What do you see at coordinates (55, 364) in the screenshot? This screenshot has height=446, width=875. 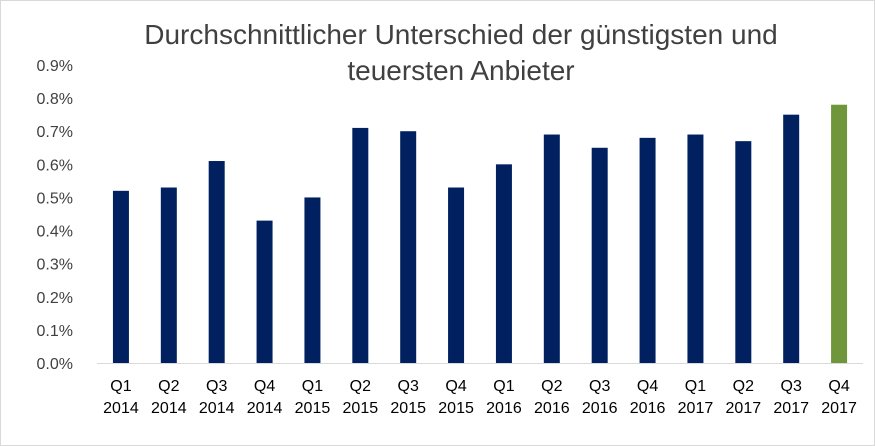 I see `y-tick-label: 0.0%` at bounding box center [55, 364].